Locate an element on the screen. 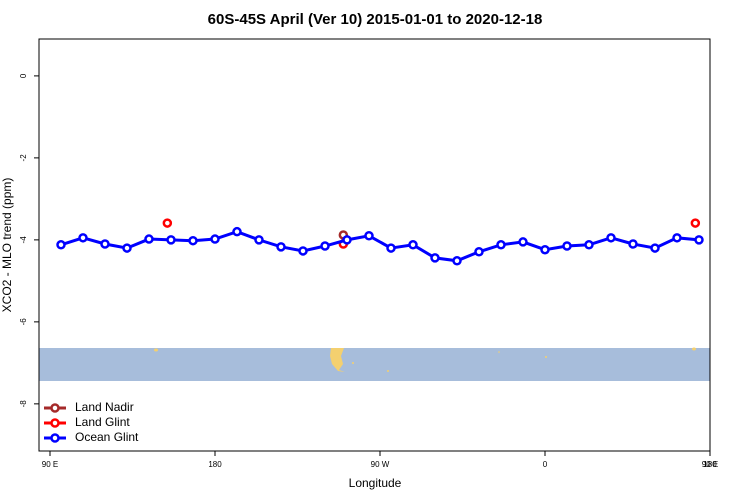 This screenshot has height=500, width=750. y-tick-label: -4 is located at coordinates (23, 240).